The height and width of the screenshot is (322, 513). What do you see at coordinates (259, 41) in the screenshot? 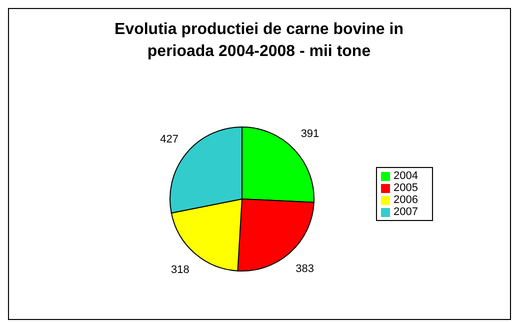
I see `chart-title: Evolutia productiei de carne bovine in perioada 2004-2008 - mii tone` at bounding box center [259, 41].